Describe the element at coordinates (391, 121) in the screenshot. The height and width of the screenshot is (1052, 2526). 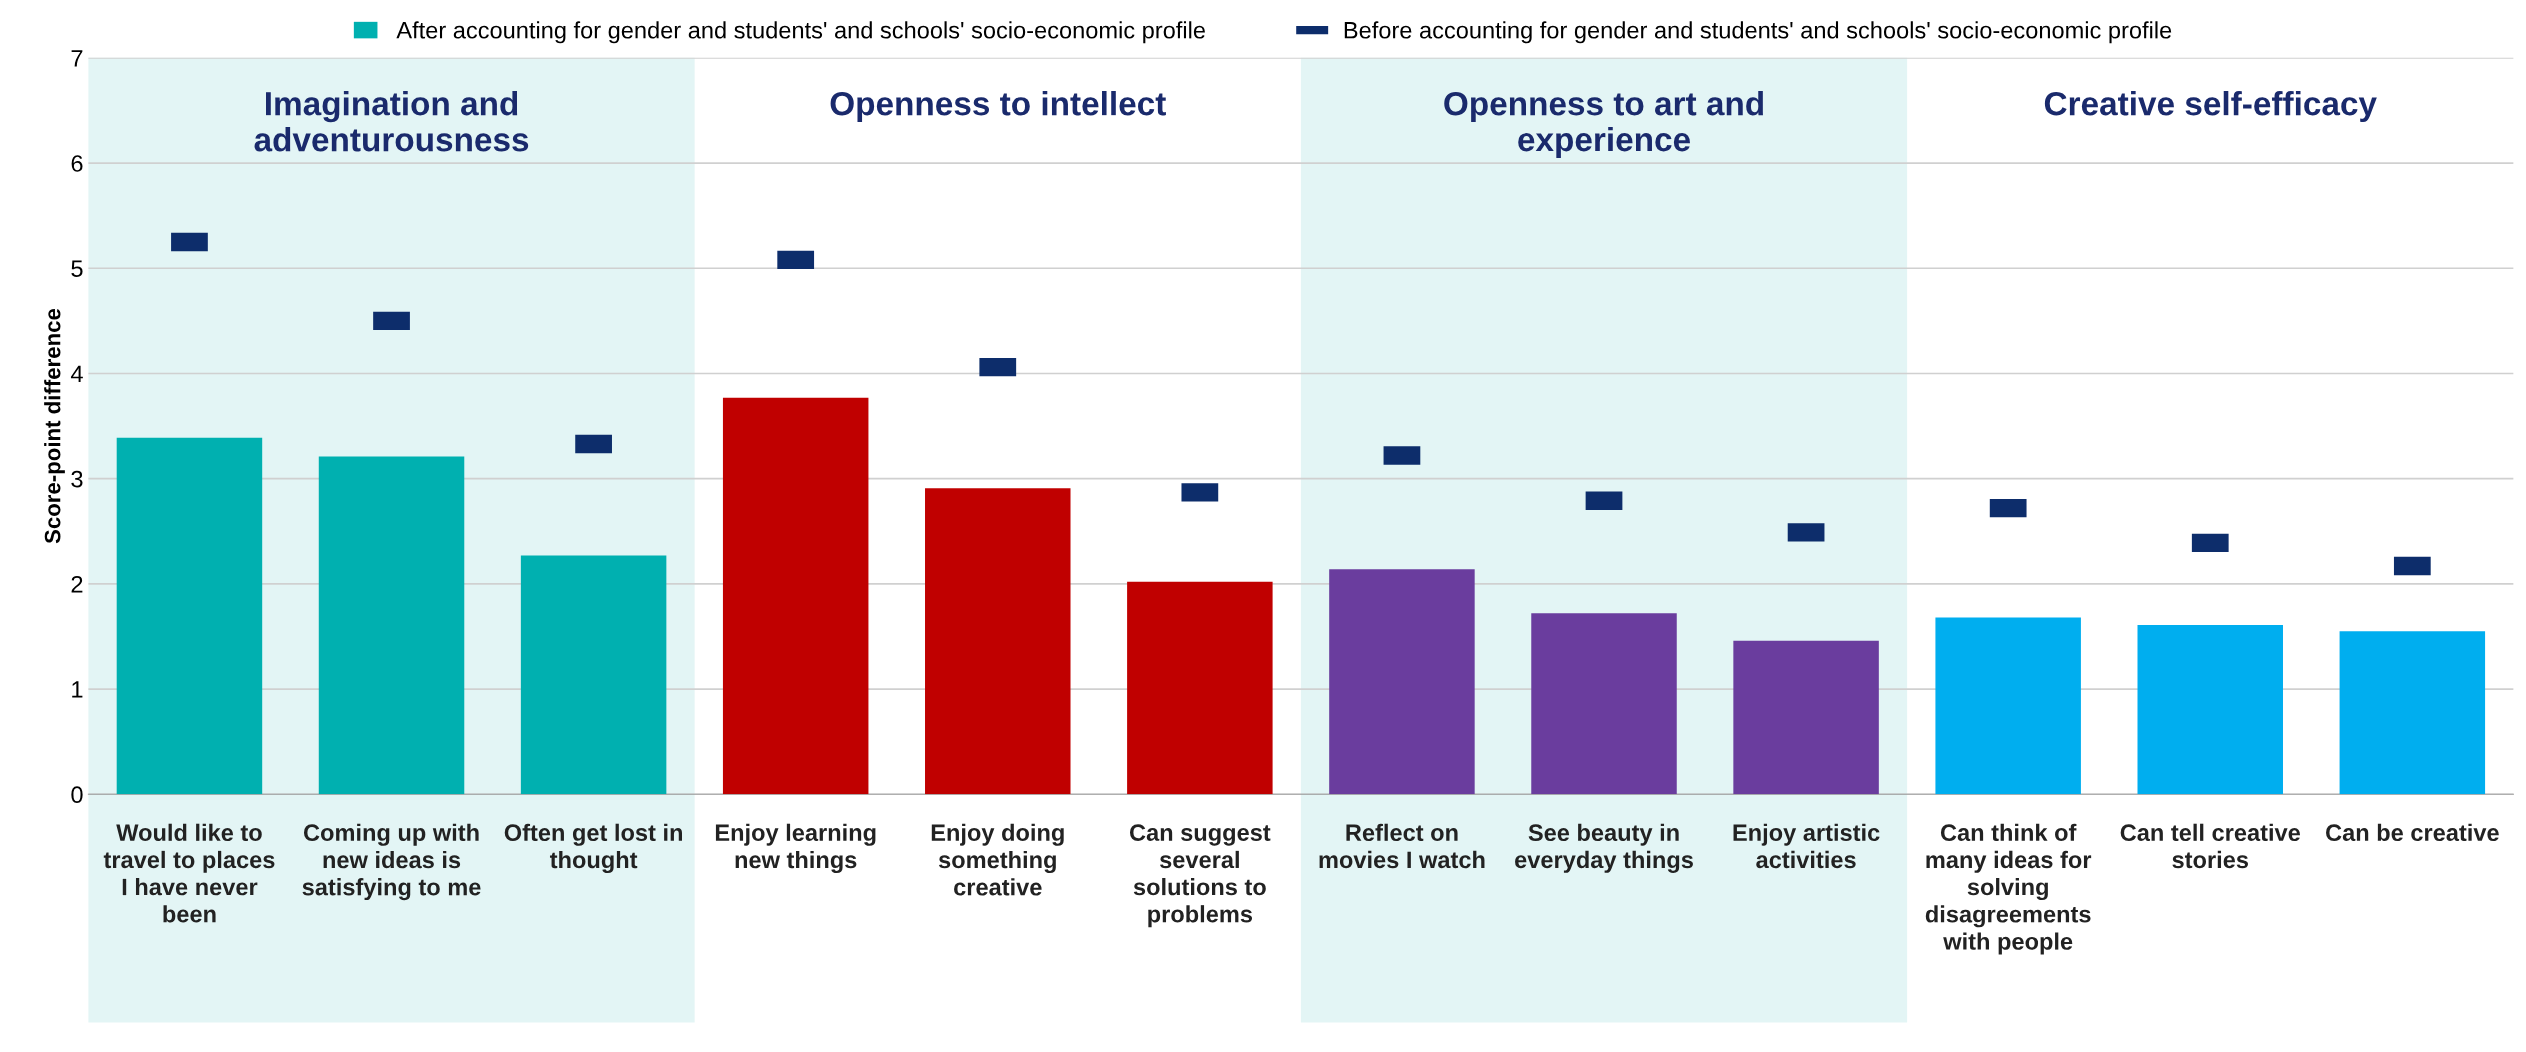
I see `annotation: Imagination and adventurousness` at that location.